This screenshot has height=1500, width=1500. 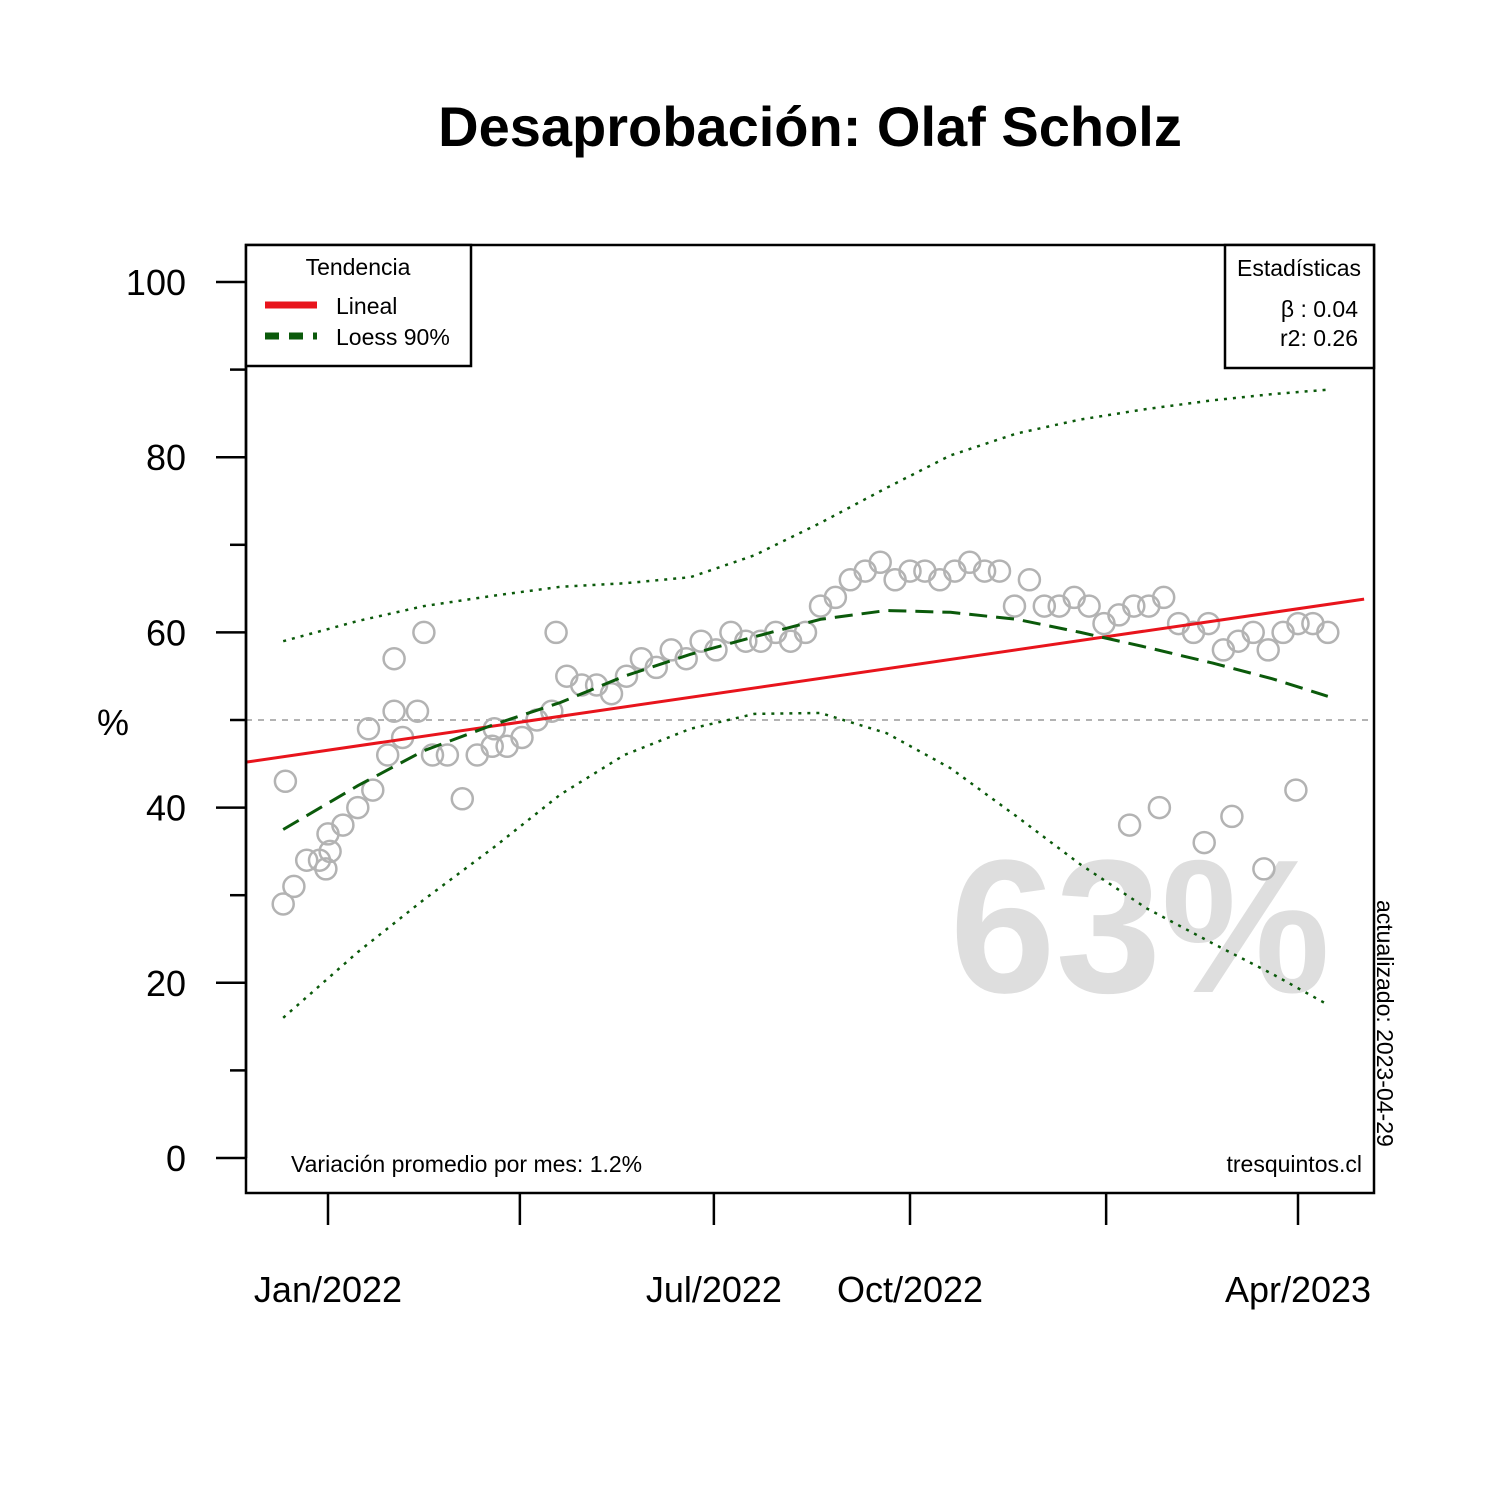 I want to click on y-tick-label: 60, so click(x=166, y=632).